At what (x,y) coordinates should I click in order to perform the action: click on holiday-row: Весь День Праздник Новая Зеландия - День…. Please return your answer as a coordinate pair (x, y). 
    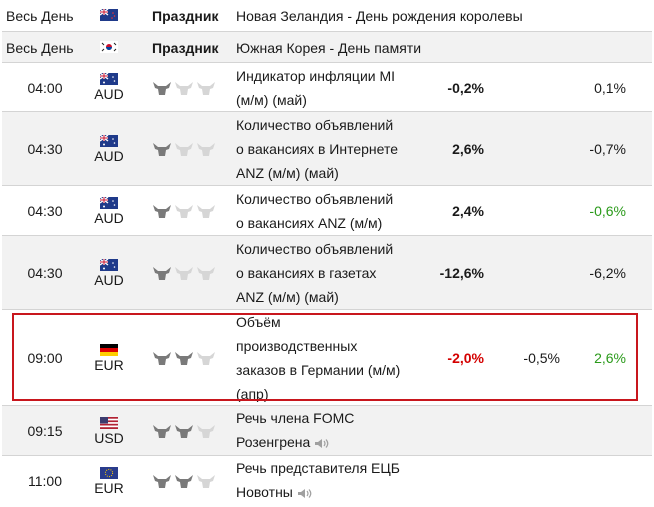
    Looking at the image, I should click on (327, 15).